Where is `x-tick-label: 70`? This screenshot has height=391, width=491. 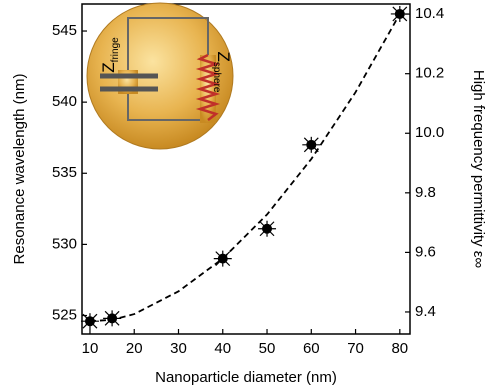
x-tick-label: 70 is located at coordinates (355, 348).